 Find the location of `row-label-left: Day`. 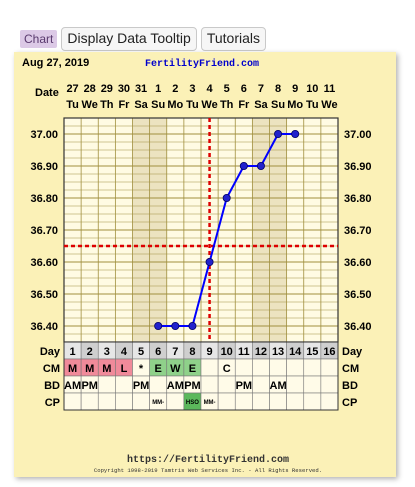

row-label-left: Day is located at coordinates (50, 352).